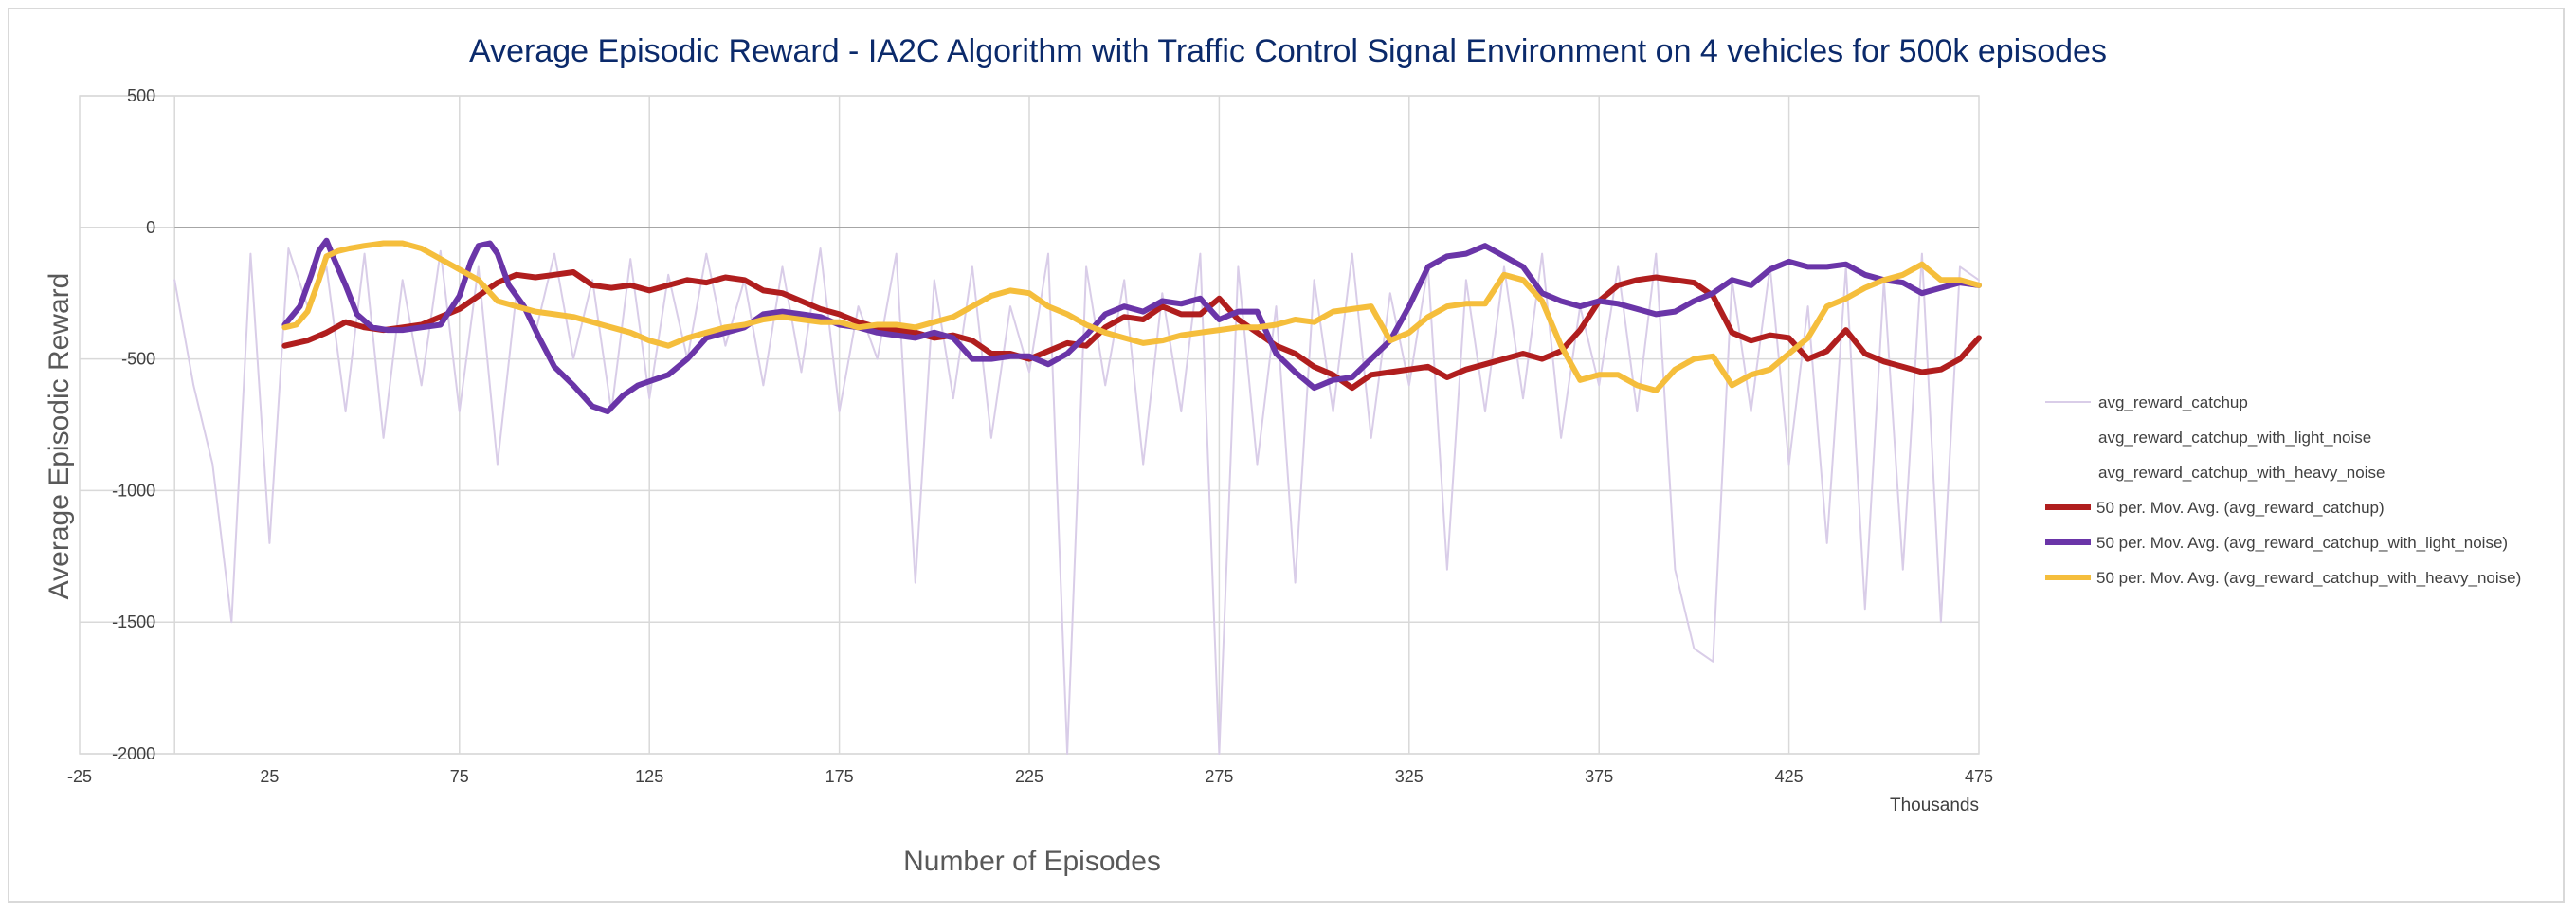 This screenshot has width=2576, height=914. I want to click on y-tick-label: -1000, so click(133, 491).